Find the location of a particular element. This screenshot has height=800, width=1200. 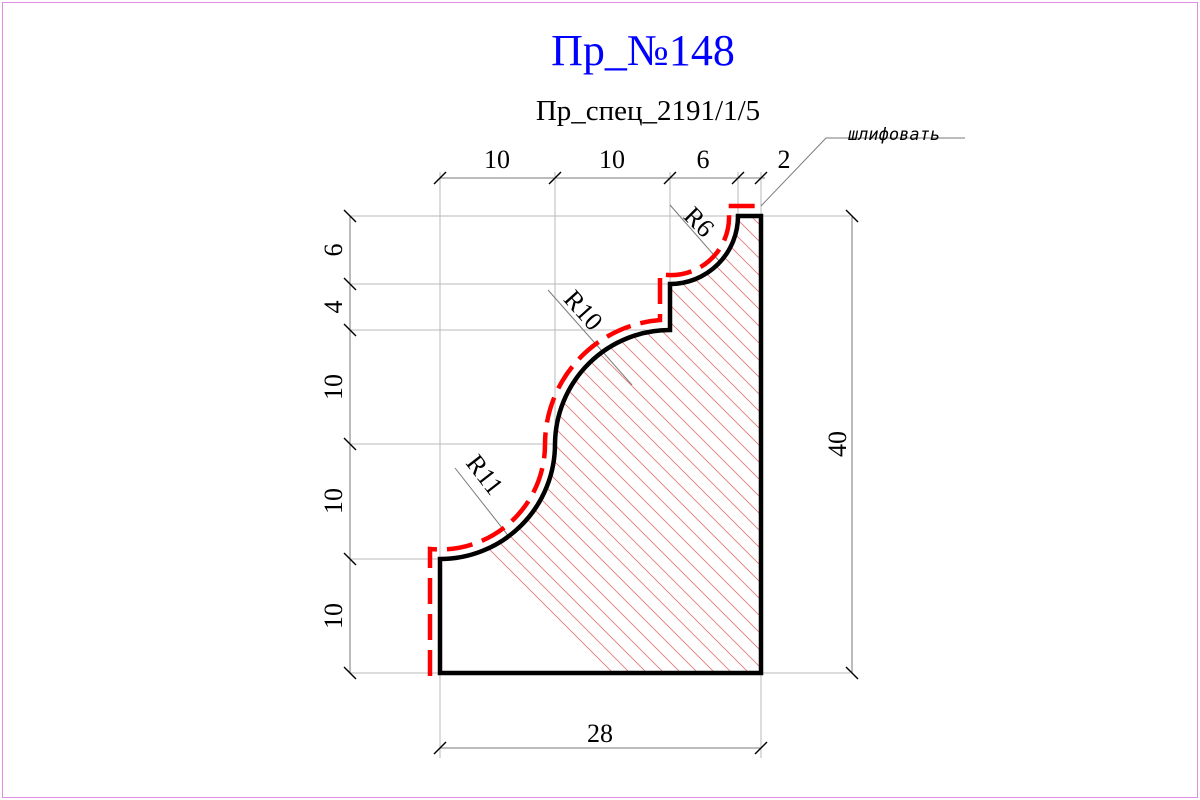

dim-top-3: 6 is located at coordinates (703, 159).